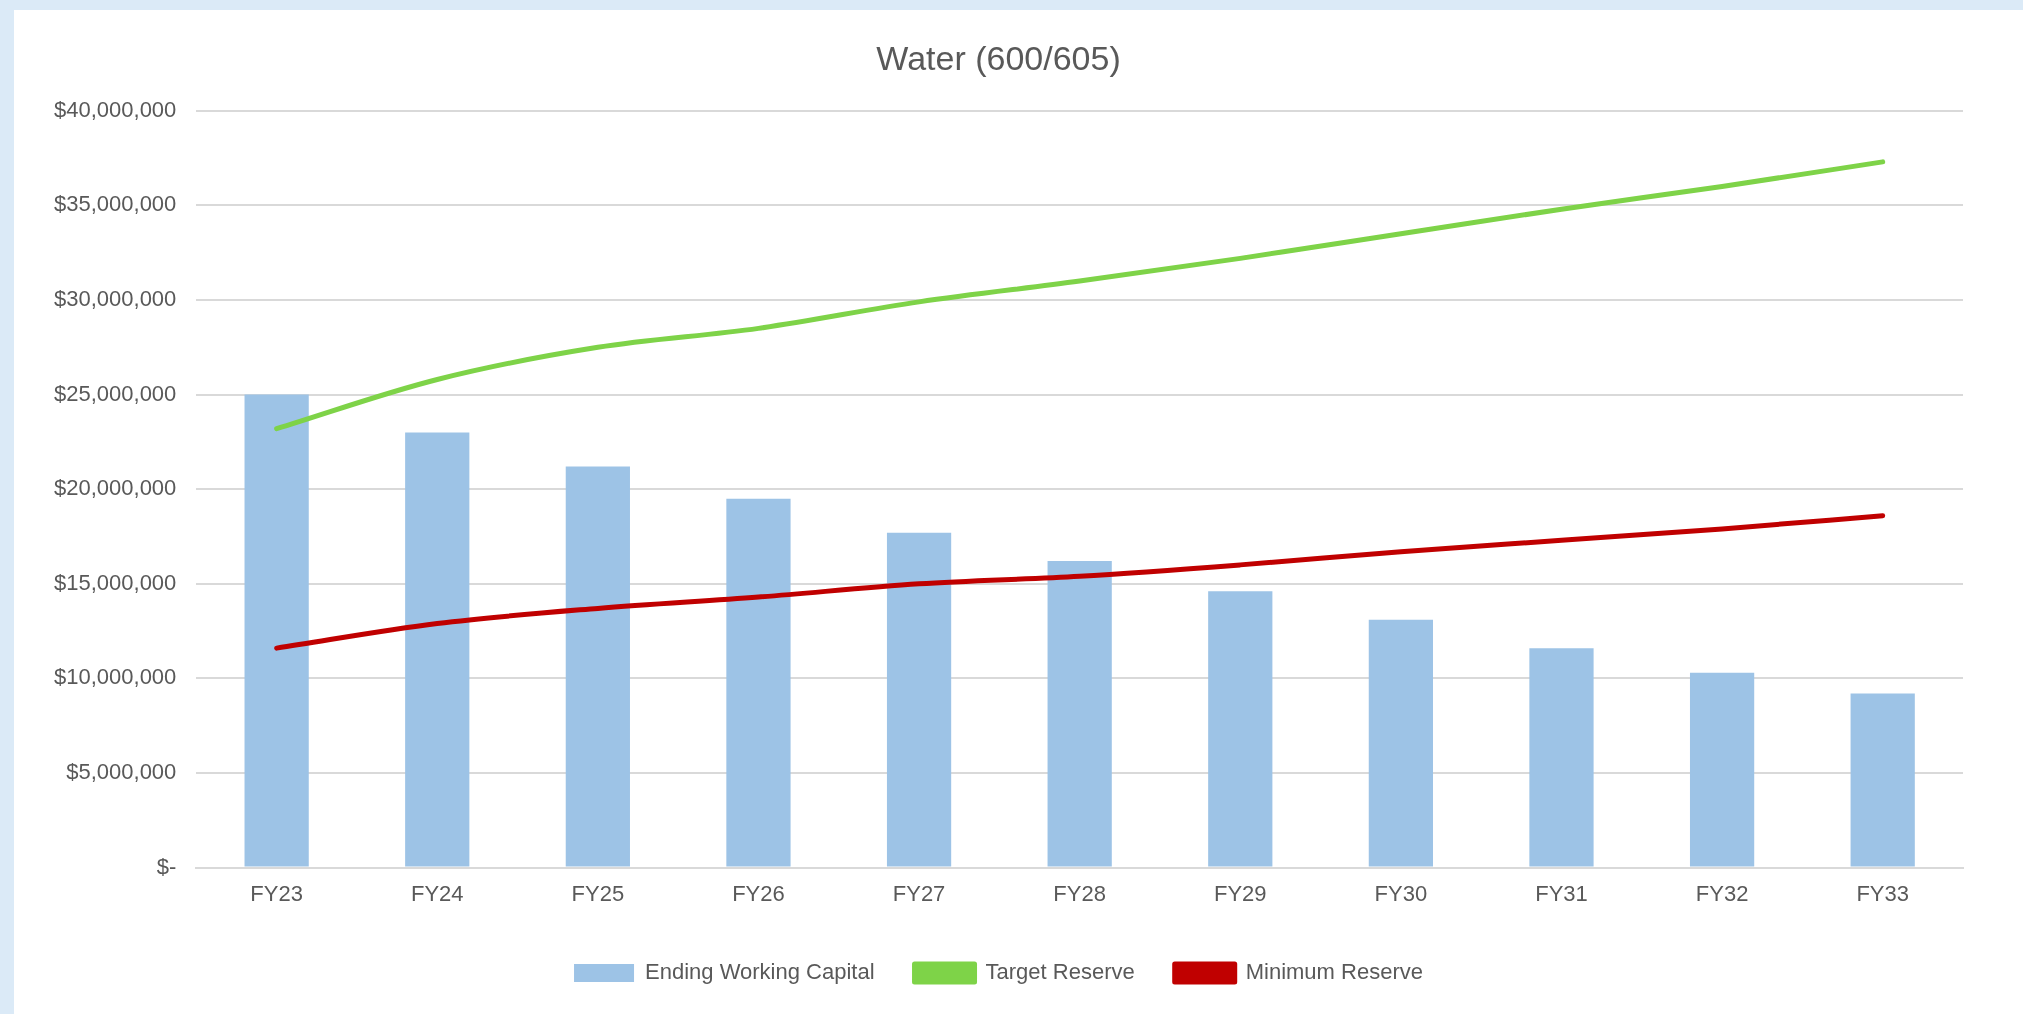 The image size is (2023, 1014). Describe the element at coordinates (1240, 893) in the screenshot. I see `x-tick-label: FY29` at that location.